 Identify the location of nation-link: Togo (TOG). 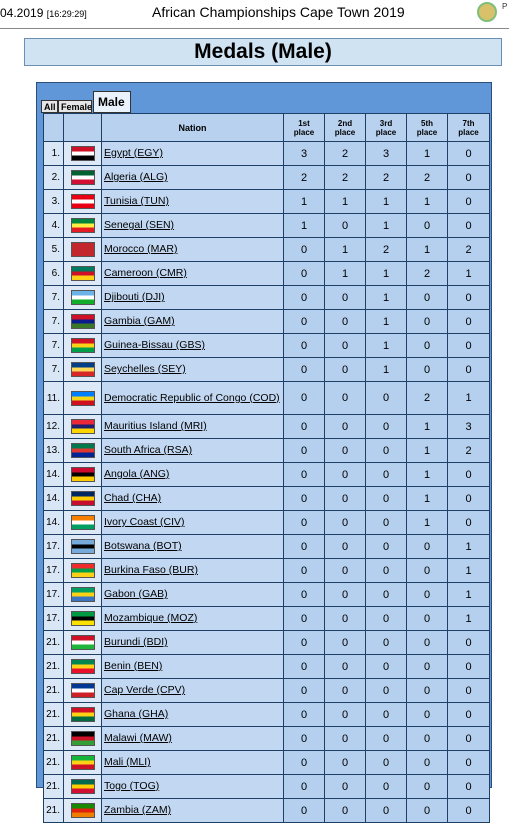
(192, 786).